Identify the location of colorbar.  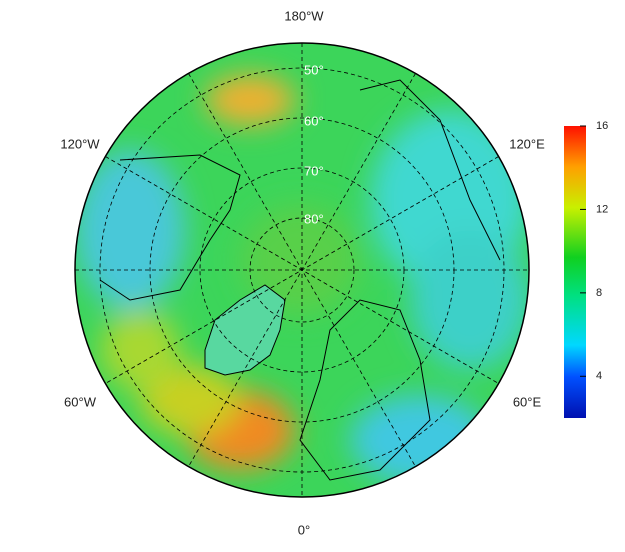
(575, 272).